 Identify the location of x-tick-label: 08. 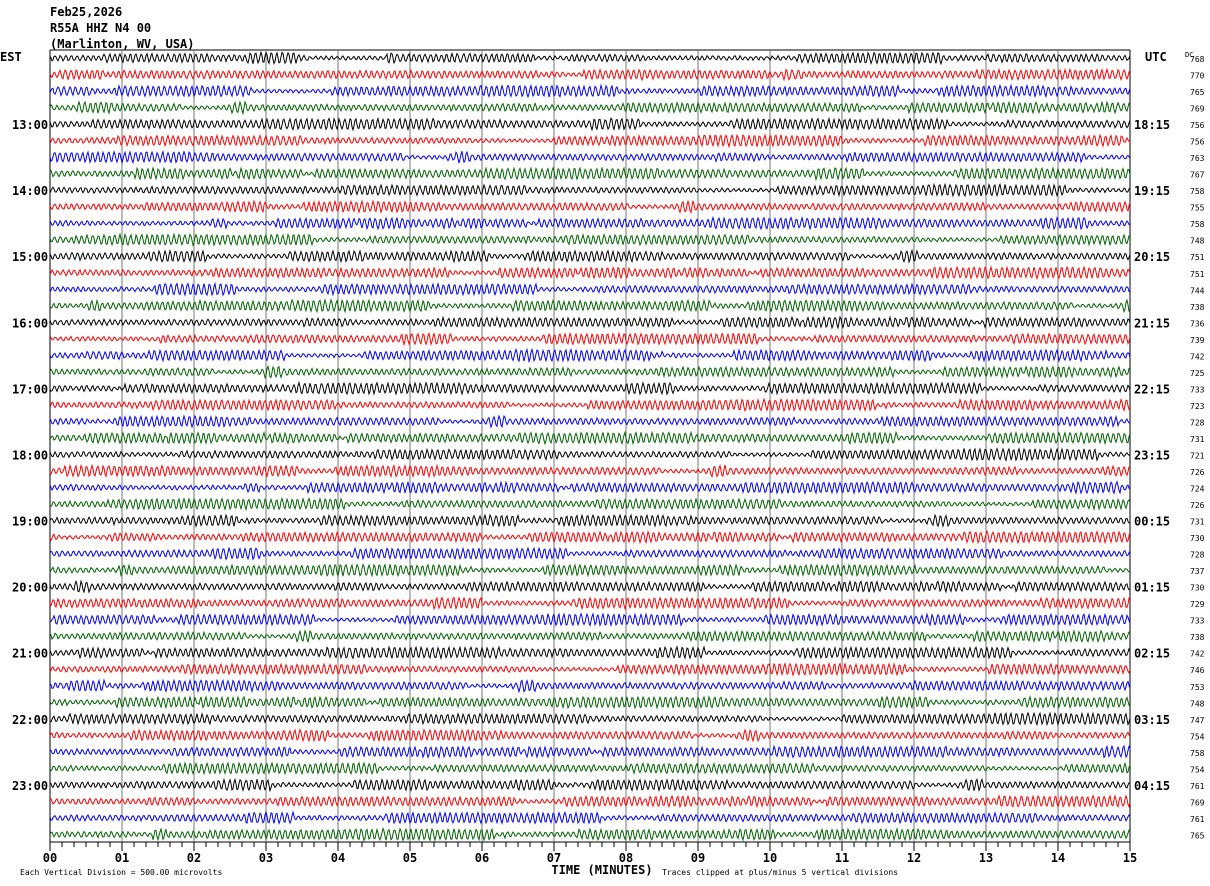
(626, 858).